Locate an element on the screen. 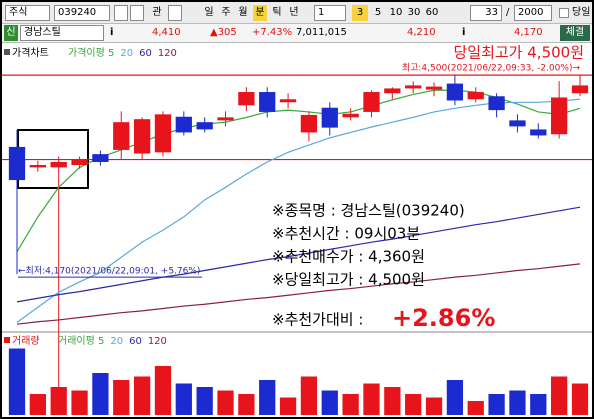  info-line: ※당일최고가 : 4,500원 is located at coordinates (348, 280).